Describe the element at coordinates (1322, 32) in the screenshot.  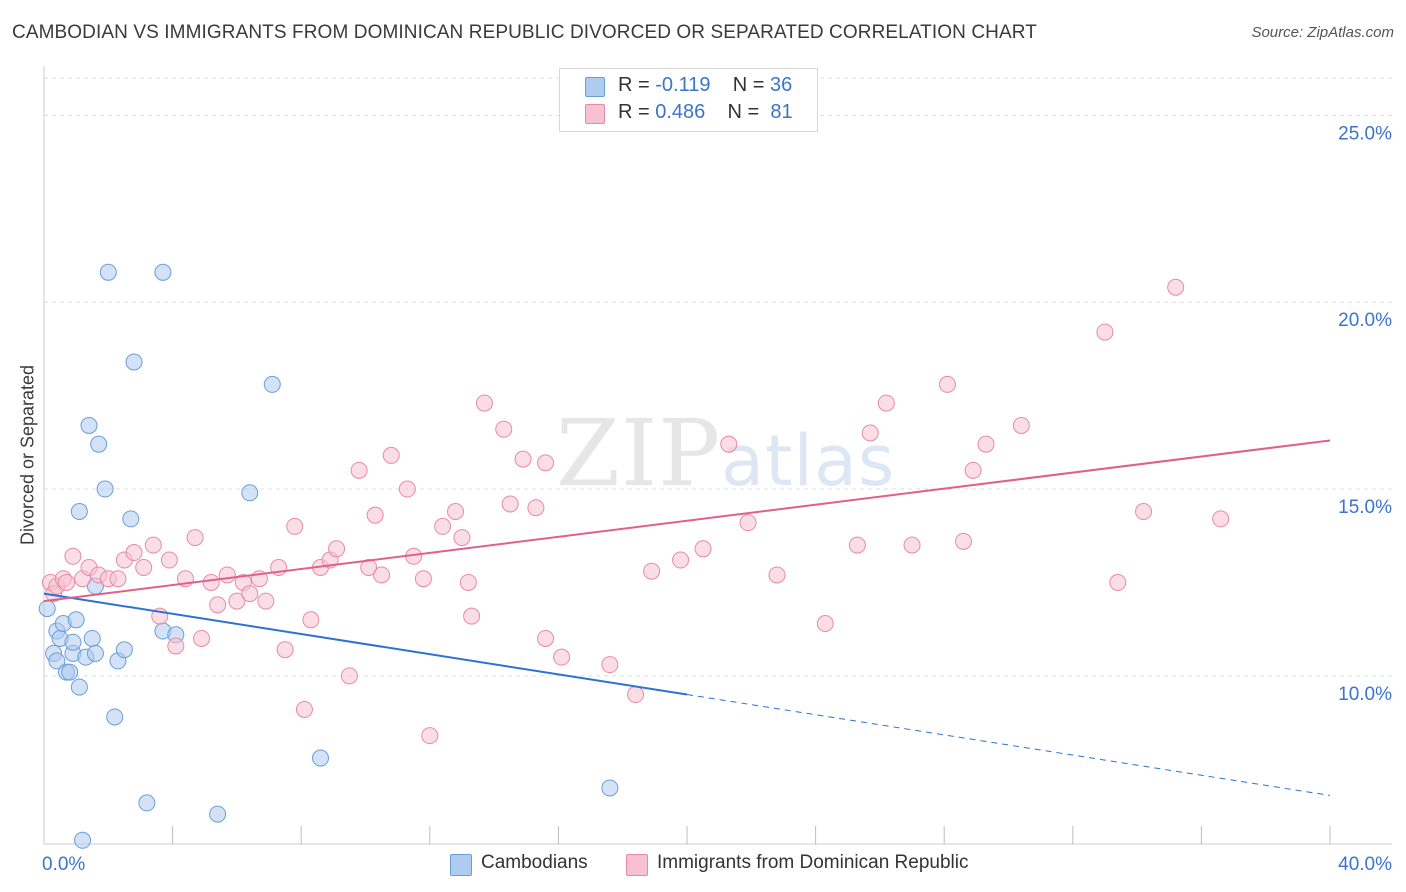
I see `source-credit: Source: ZipAtlas.com` at that location.